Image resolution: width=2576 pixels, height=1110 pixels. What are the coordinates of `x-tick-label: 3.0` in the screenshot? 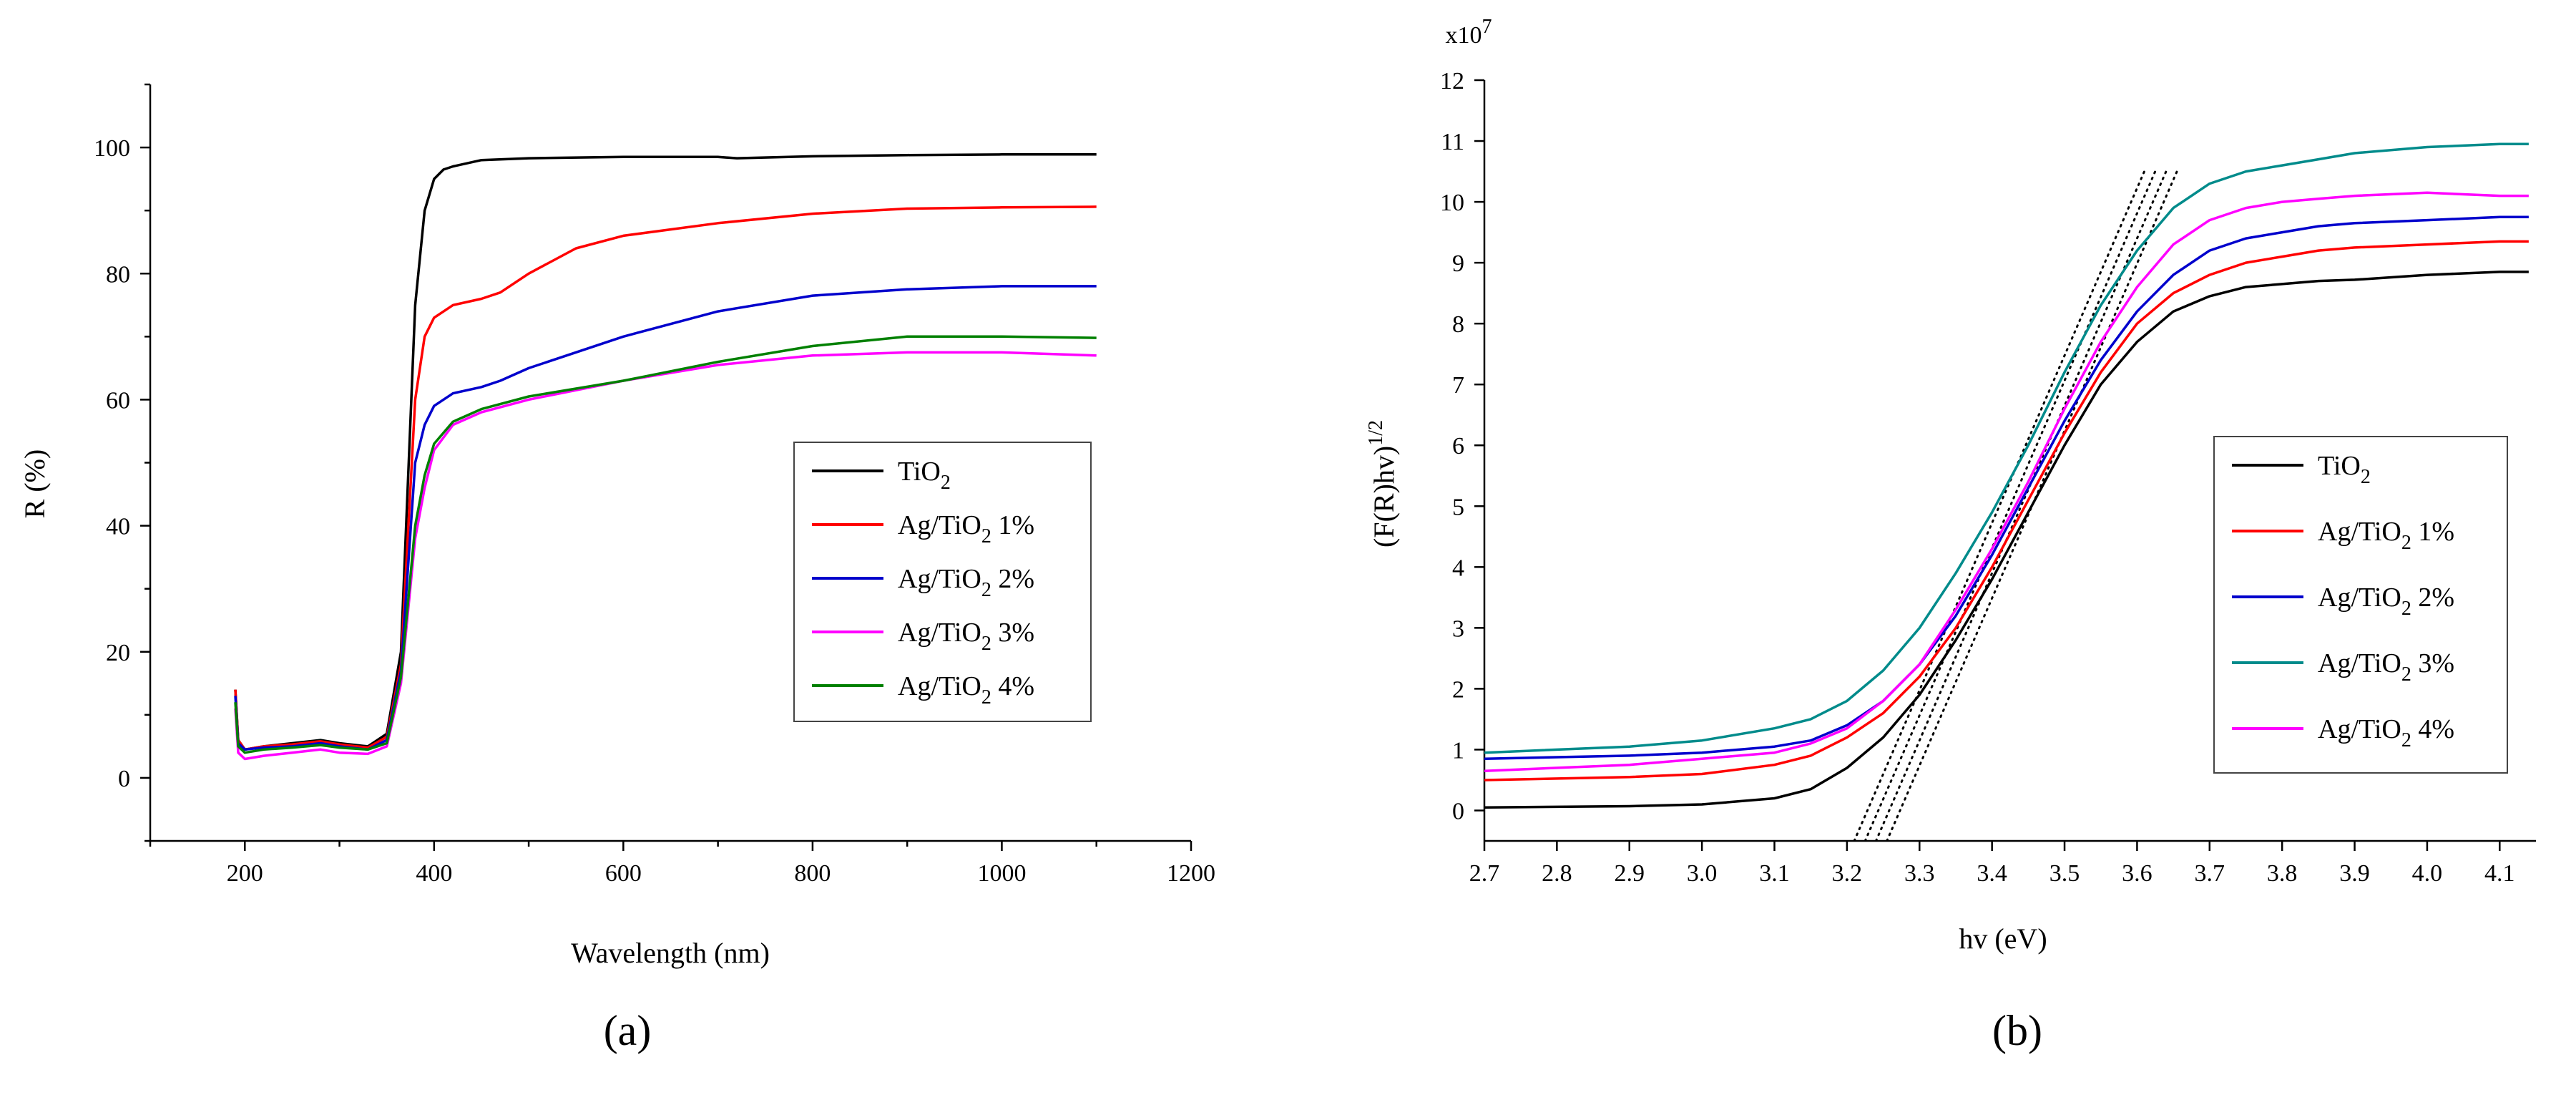 It's located at (1702, 873).